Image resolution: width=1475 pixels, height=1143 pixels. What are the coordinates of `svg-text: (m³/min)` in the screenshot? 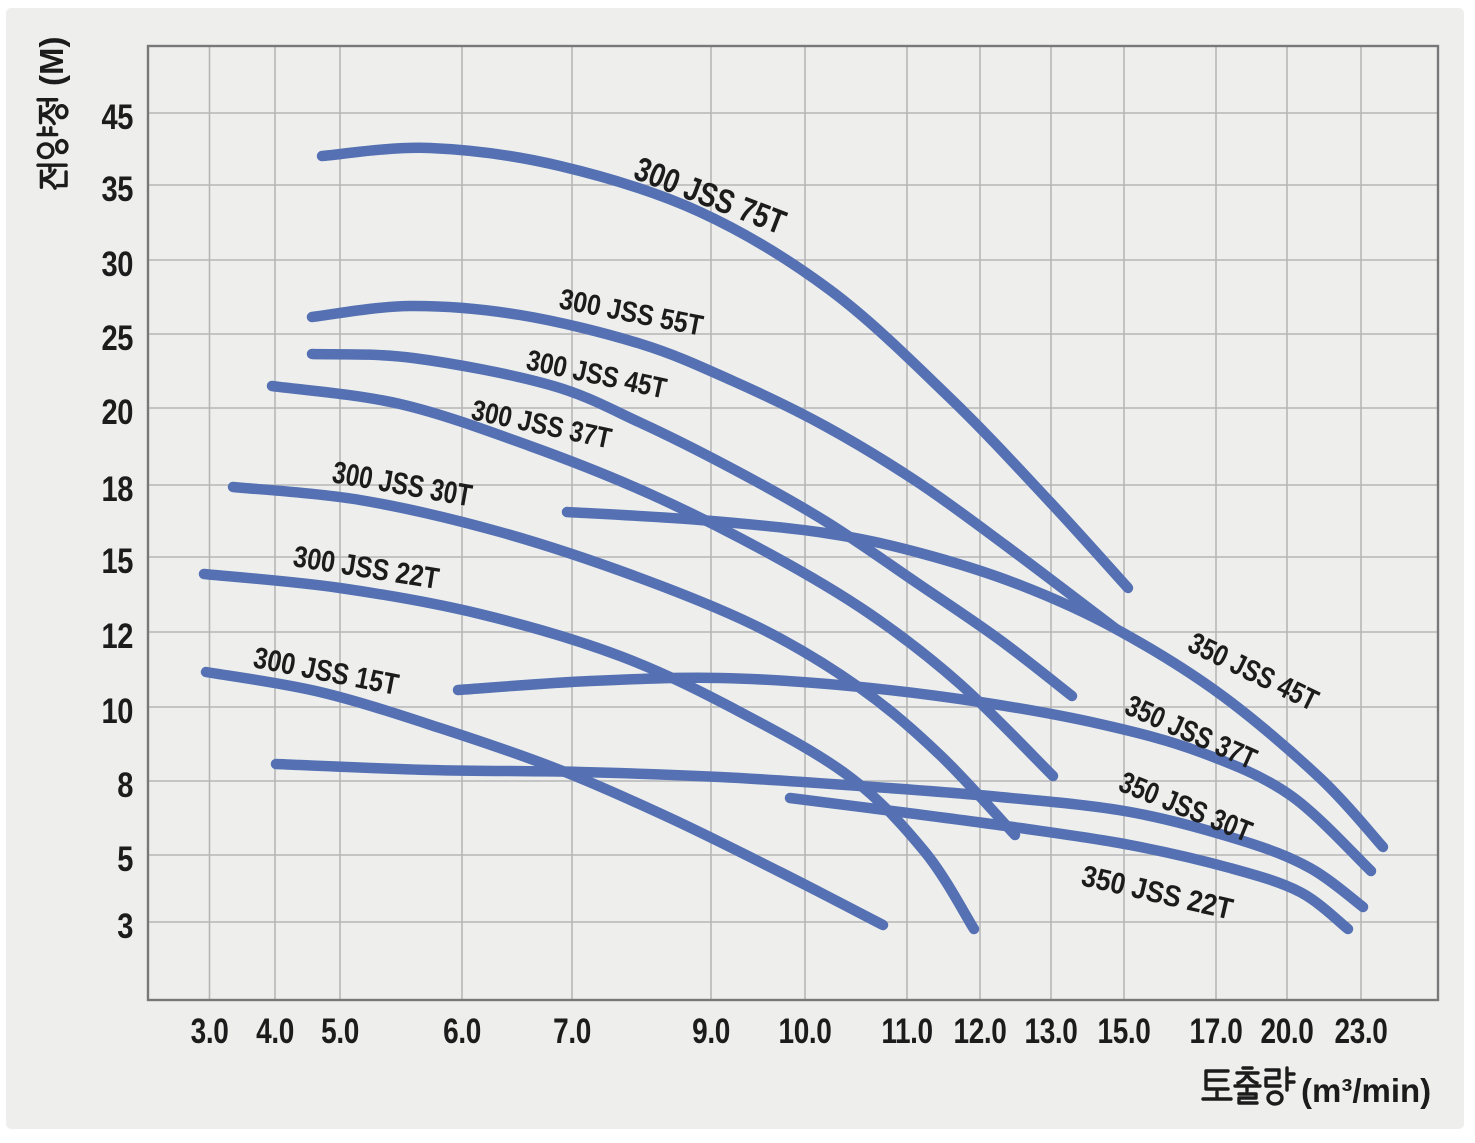 It's located at (1366, 1090).